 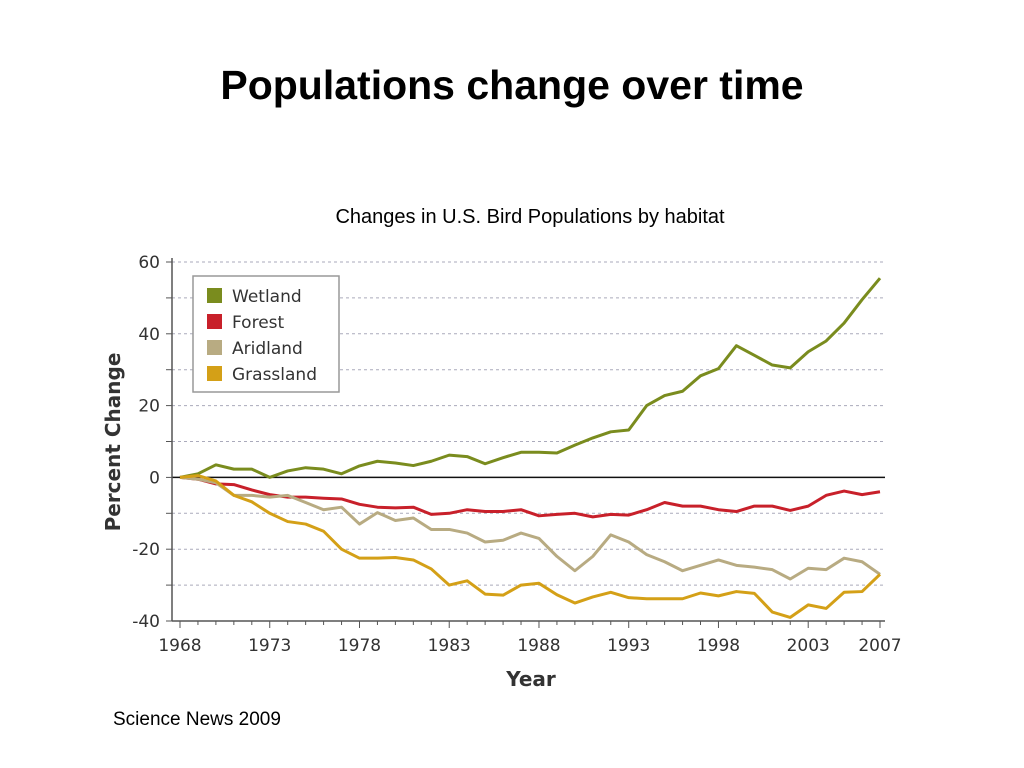 What do you see at coordinates (267, 349) in the screenshot?
I see `legend-label-aridland: Aridland` at bounding box center [267, 349].